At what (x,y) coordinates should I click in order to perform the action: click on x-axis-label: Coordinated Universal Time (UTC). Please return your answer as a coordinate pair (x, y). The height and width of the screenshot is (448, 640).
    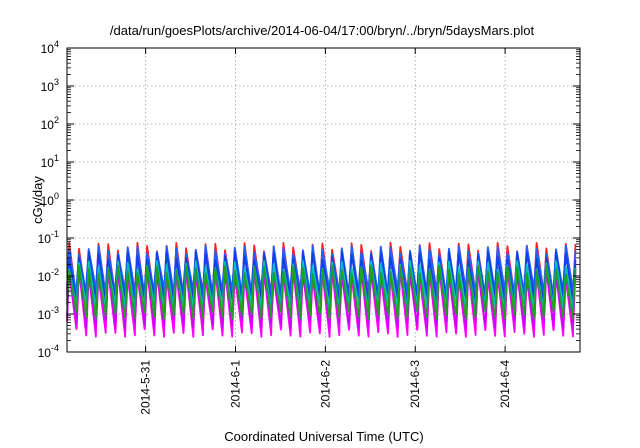
    Looking at the image, I should click on (323, 436).